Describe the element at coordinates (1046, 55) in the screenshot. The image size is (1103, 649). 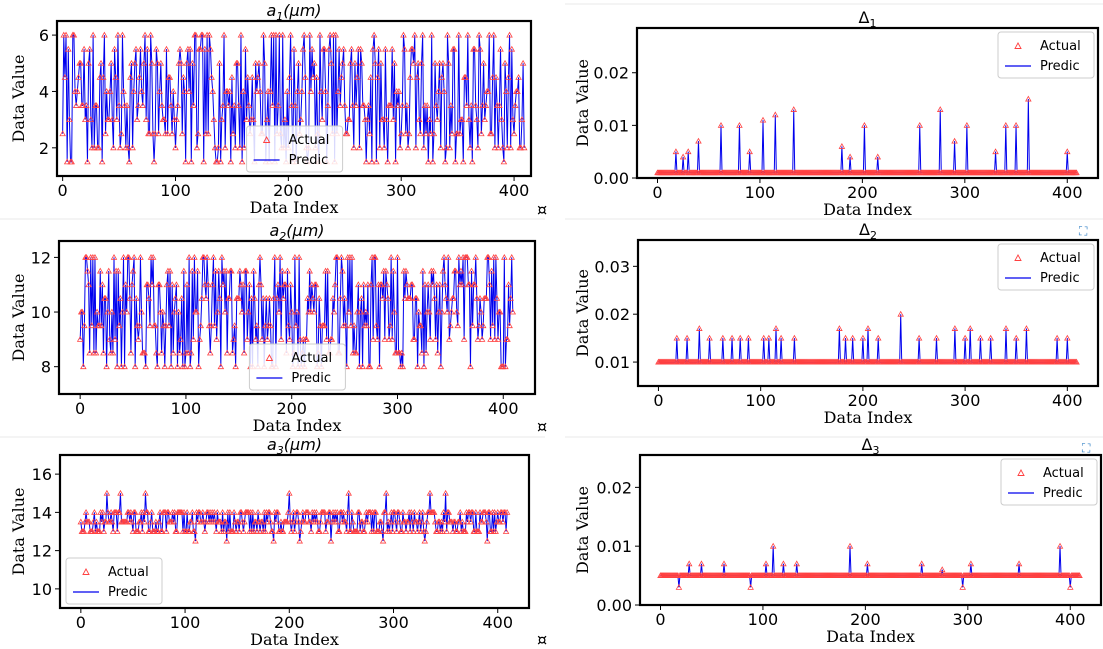
I see `legend: Actual Predic` at that location.